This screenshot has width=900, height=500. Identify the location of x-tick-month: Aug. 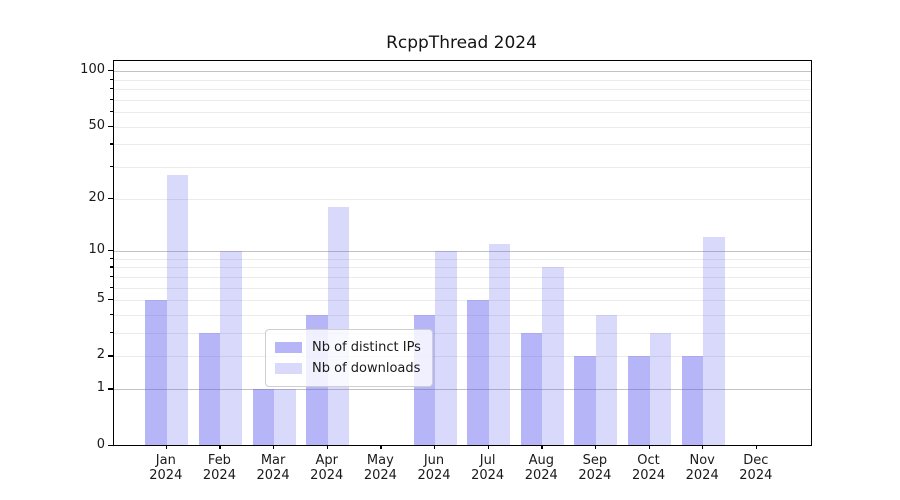
(541, 460).